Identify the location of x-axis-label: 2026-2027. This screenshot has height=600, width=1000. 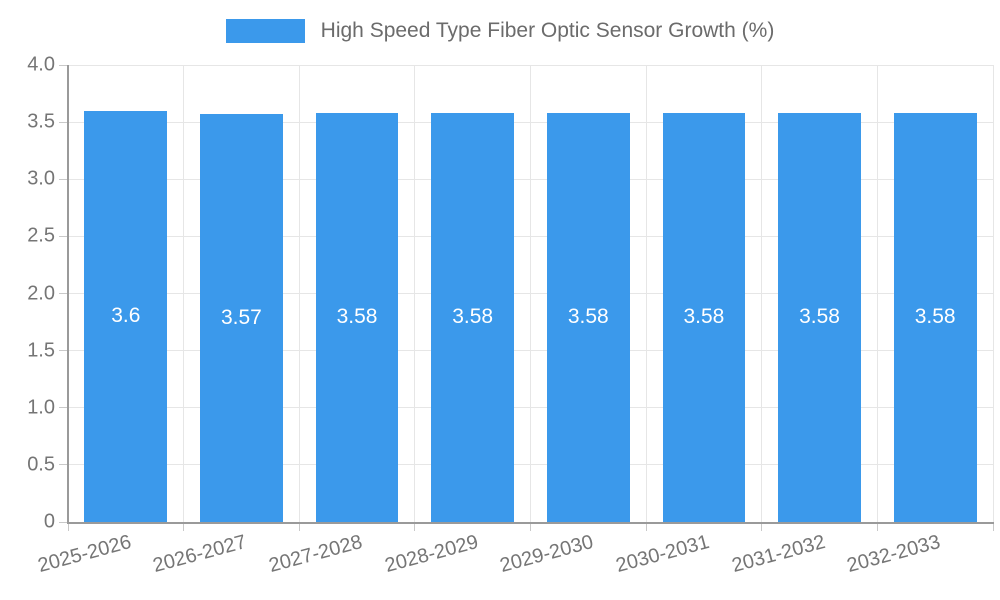
(200, 554).